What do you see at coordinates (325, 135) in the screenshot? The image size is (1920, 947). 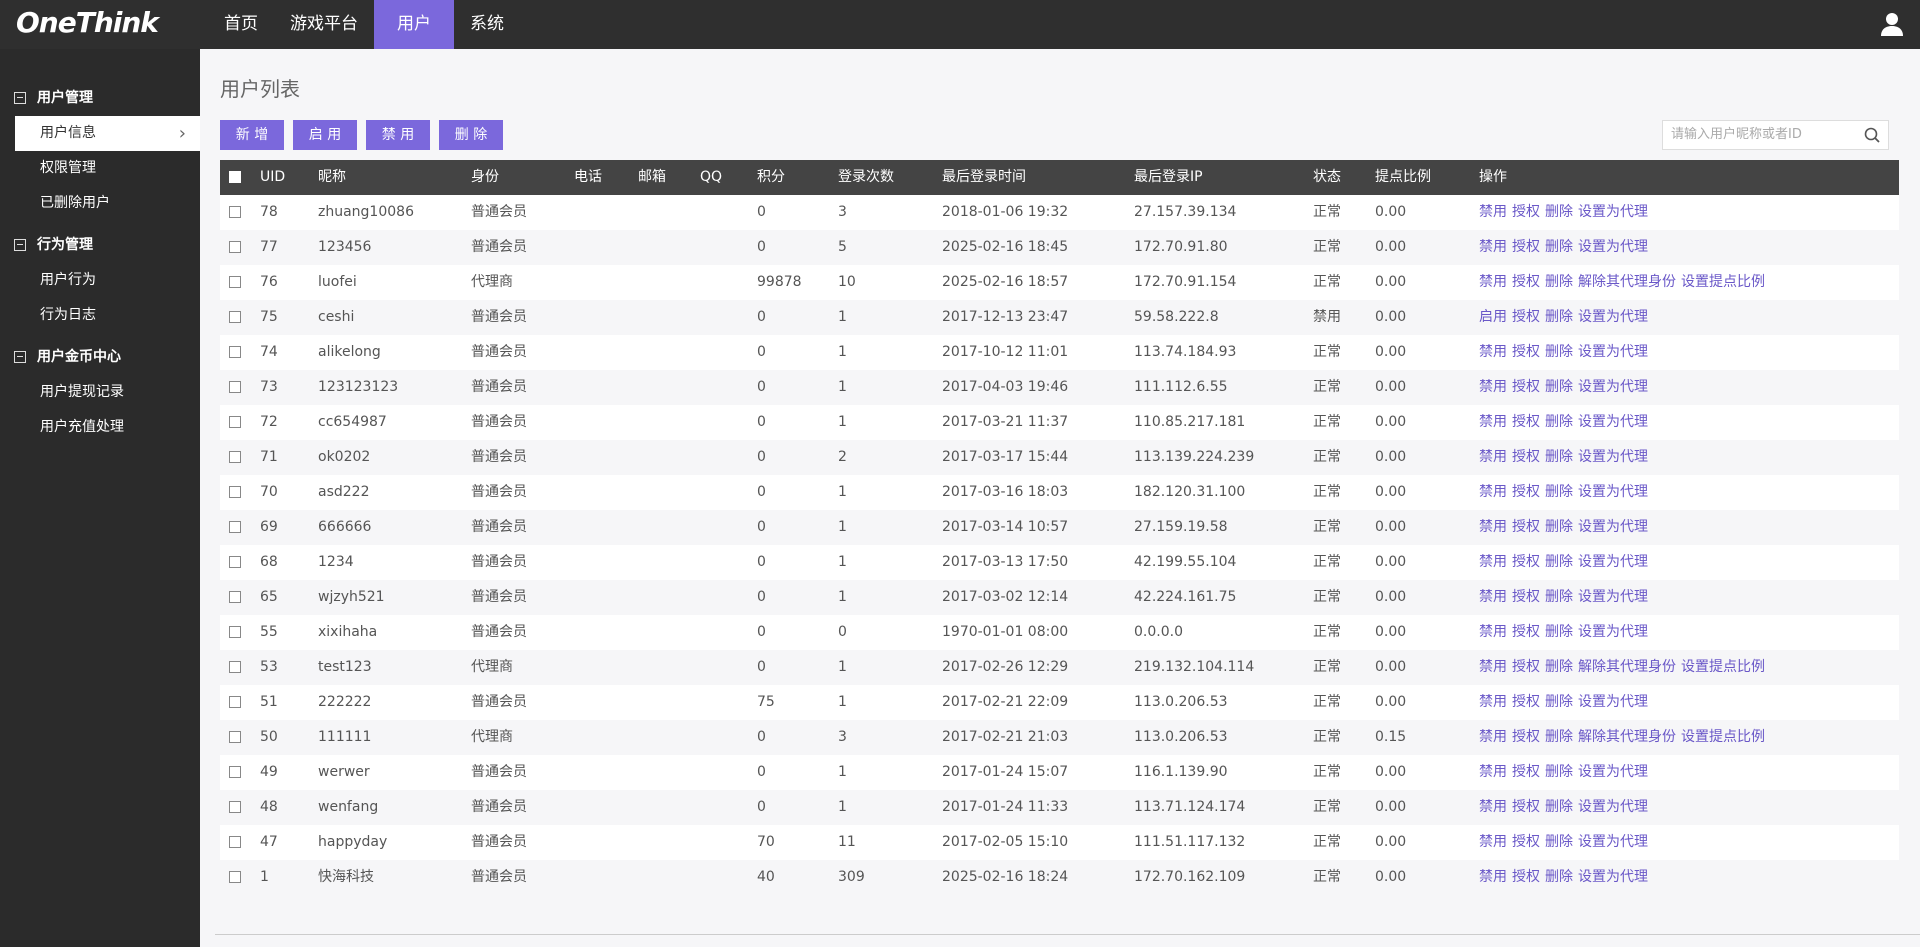 I see `button: 启 用` at bounding box center [325, 135].